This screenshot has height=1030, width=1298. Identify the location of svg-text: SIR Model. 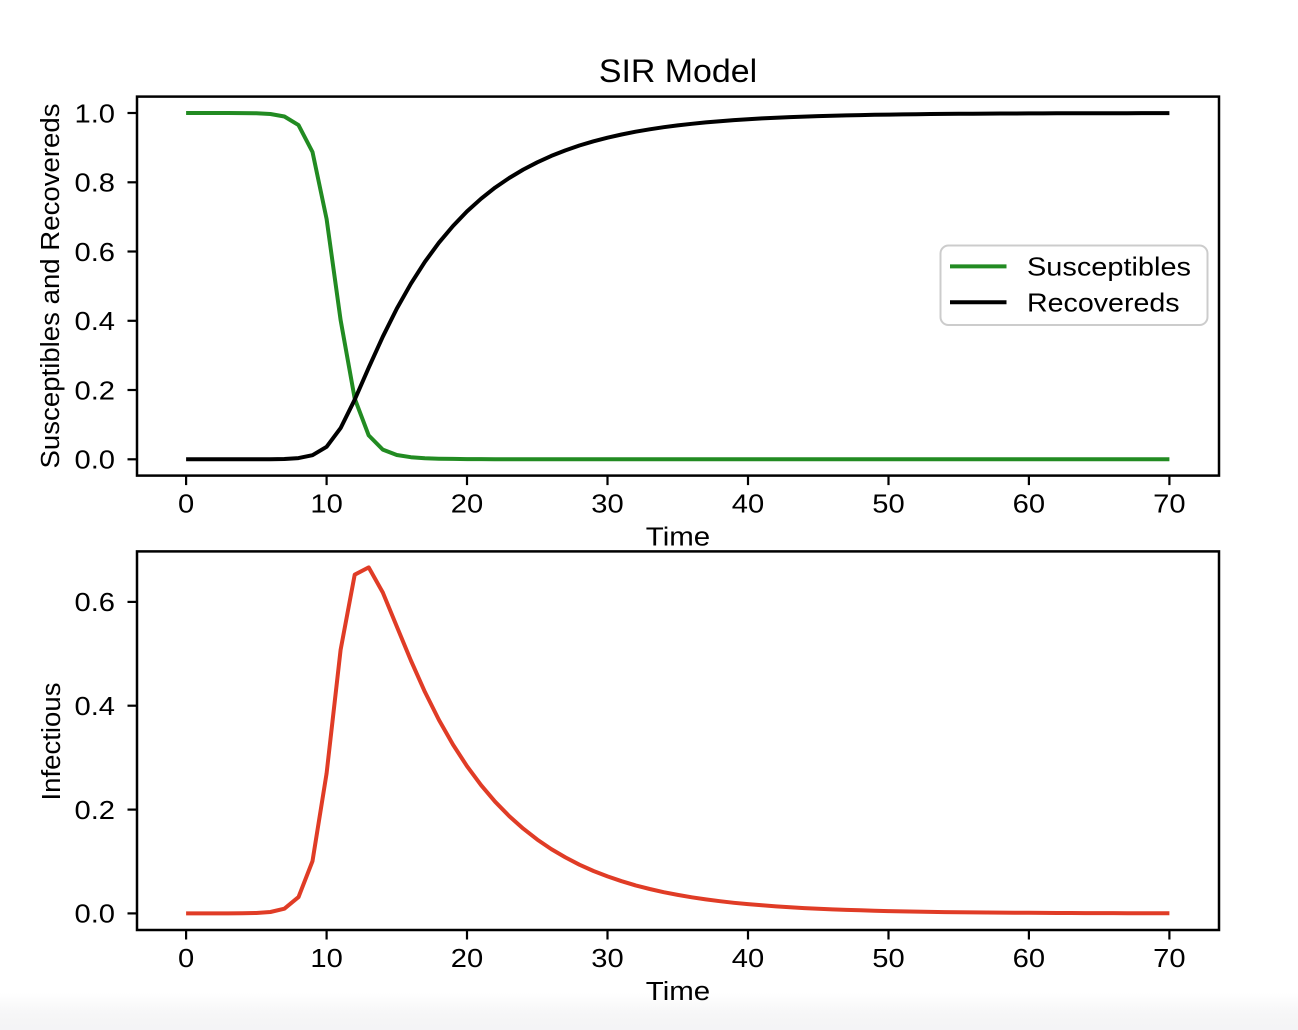
(678, 71).